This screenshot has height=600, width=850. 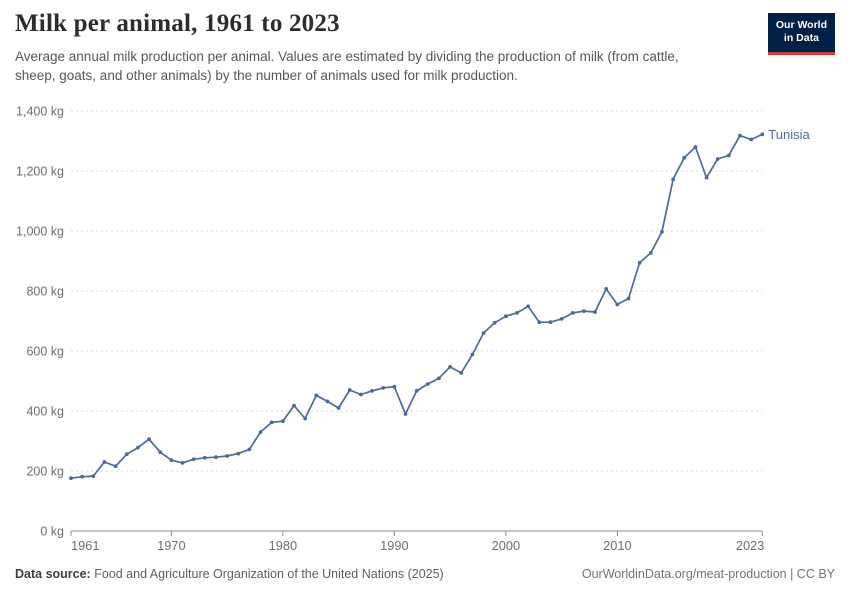 I want to click on data-point-1980, so click(x=282, y=421).